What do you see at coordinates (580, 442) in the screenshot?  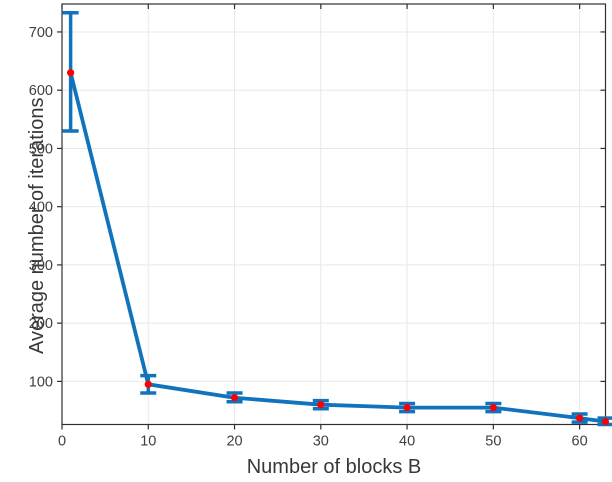 I see `x-tick-label: 60` at bounding box center [580, 442].